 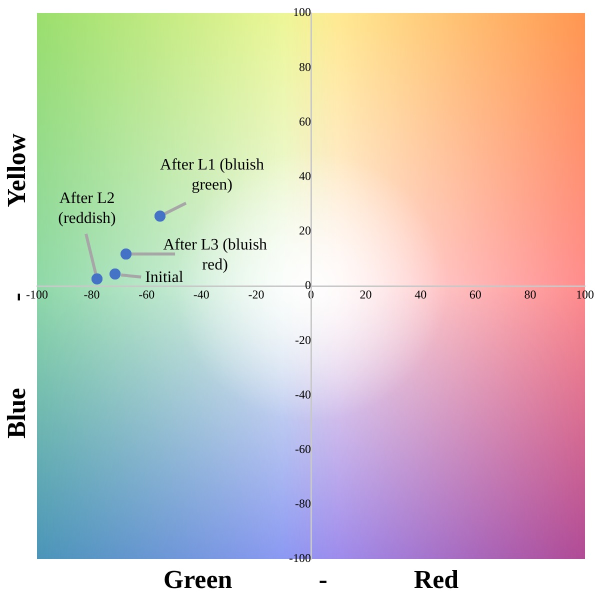 What do you see at coordinates (420, 294) in the screenshot?
I see `x-tick-label: 40` at bounding box center [420, 294].